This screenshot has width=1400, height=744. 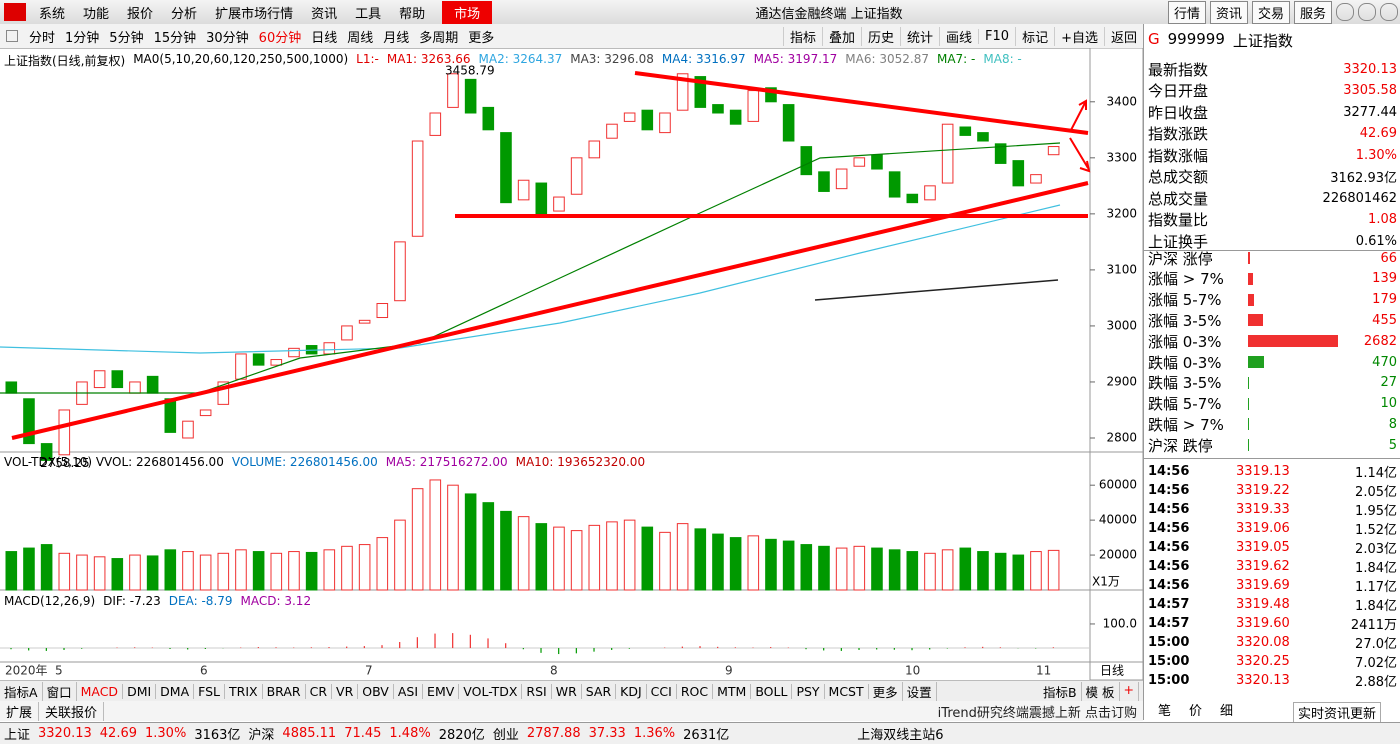 What do you see at coordinates (695, 691) in the screenshot?
I see `indicator-tab: ROC` at bounding box center [695, 691].